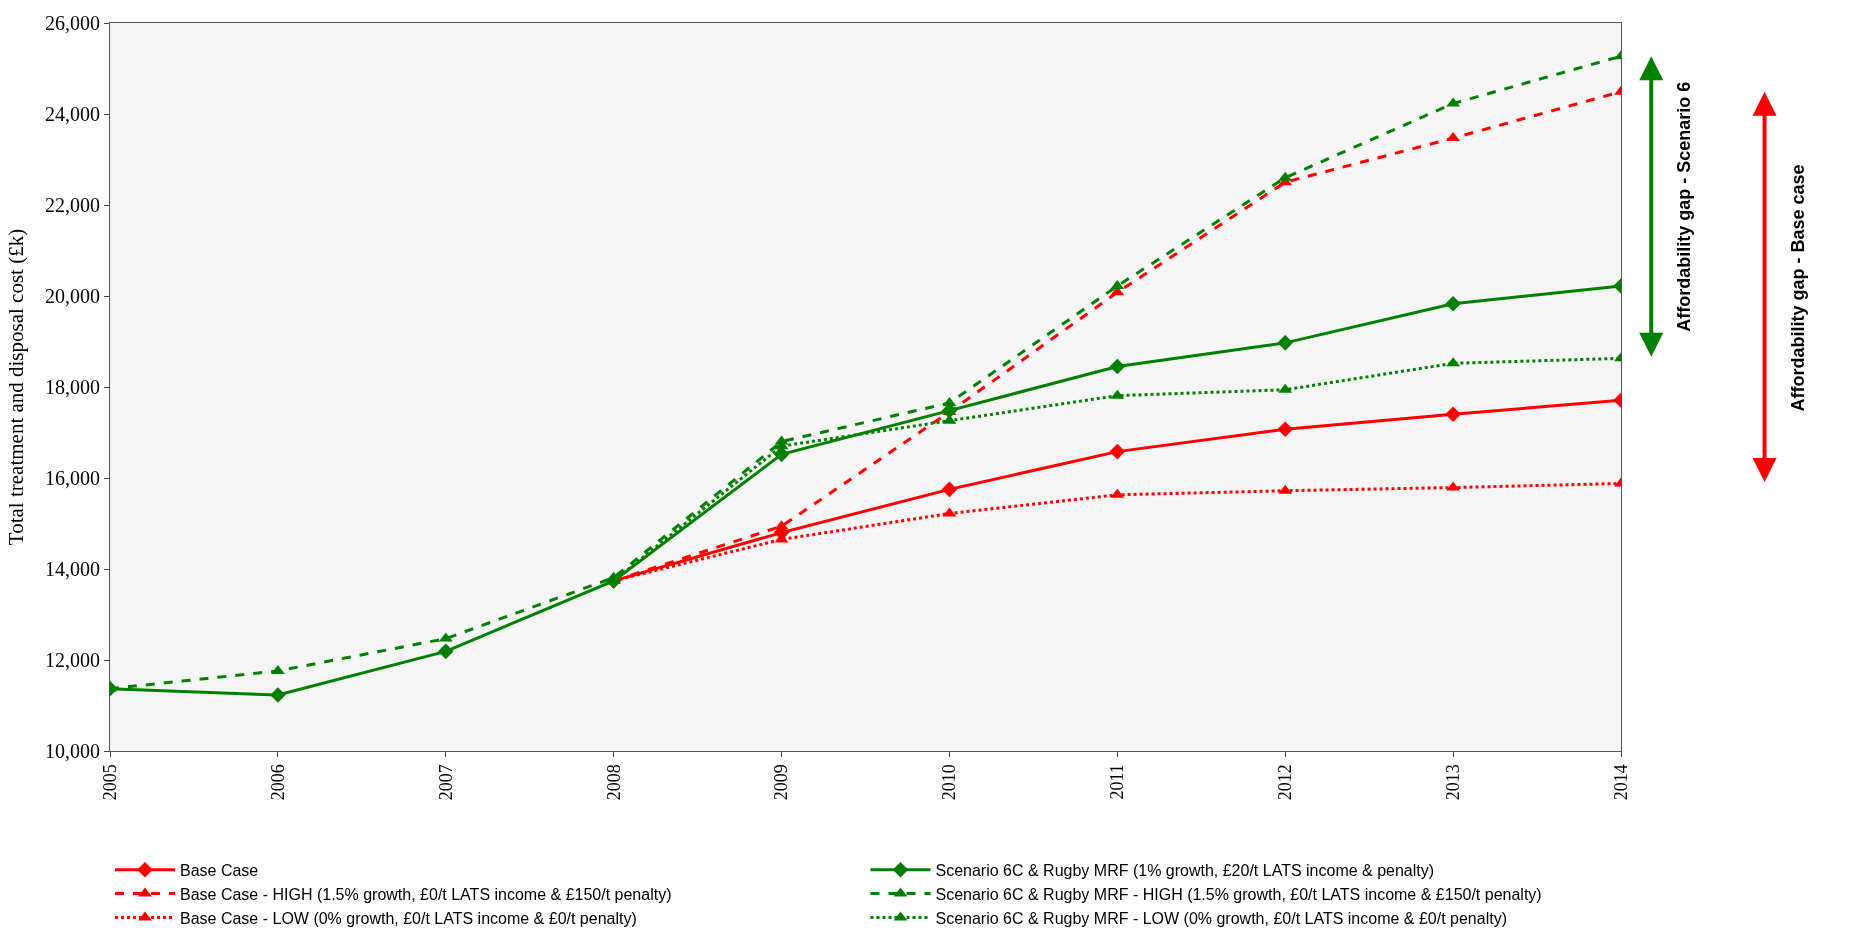 This screenshot has width=1851, height=951. What do you see at coordinates (1221, 918) in the screenshot?
I see `legend-label: Scenario 6C & Rugby MRF - LOW (0% growth, £0/t LATS income & £0/t penalty)` at bounding box center [1221, 918].